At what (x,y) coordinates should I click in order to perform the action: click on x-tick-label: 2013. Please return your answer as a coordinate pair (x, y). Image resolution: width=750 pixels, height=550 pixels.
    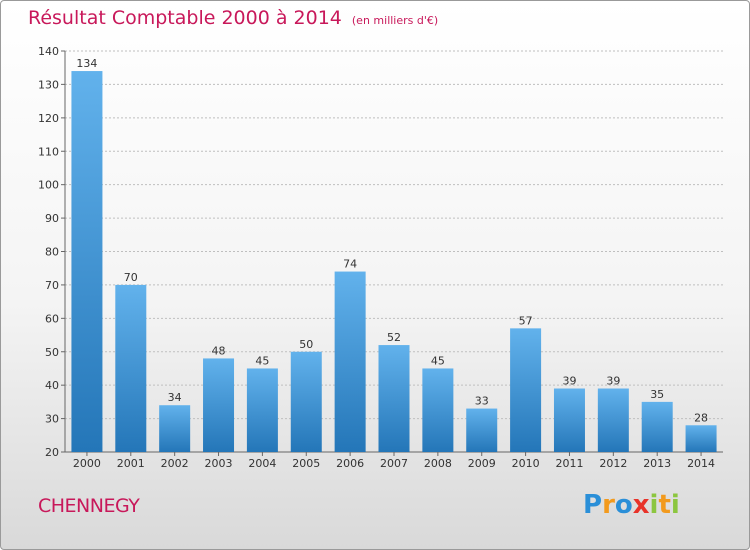
    Looking at the image, I should click on (657, 463).